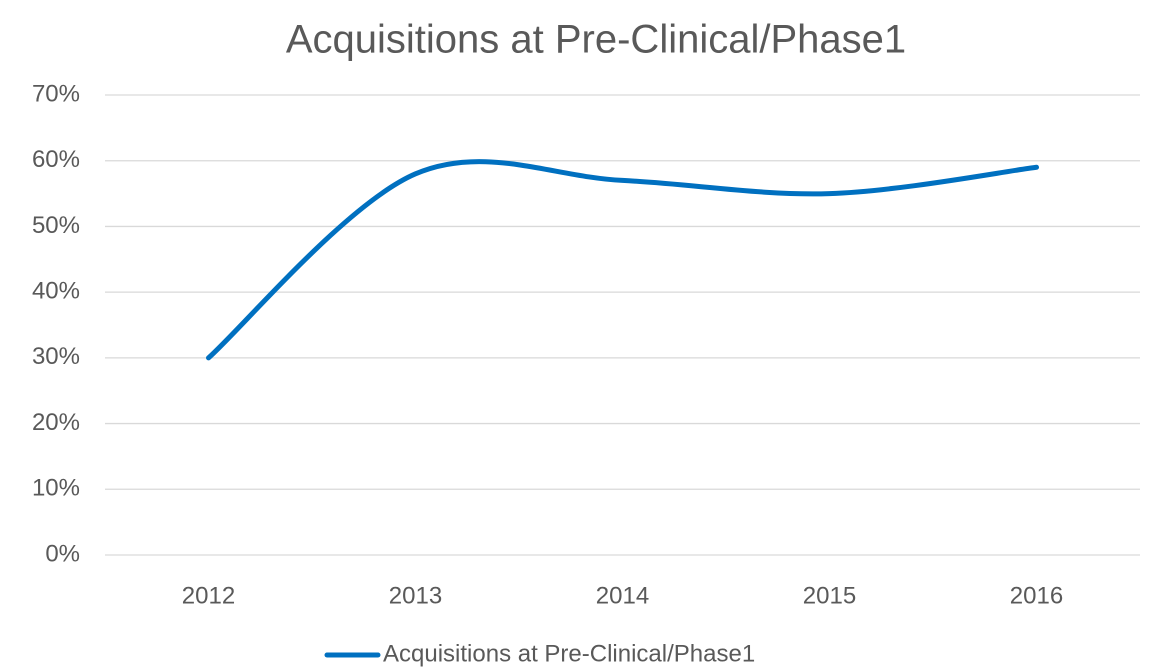 The width and height of the screenshot is (1149, 667). Describe the element at coordinates (62, 553) in the screenshot. I see `y-tick-label: 0%` at that location.